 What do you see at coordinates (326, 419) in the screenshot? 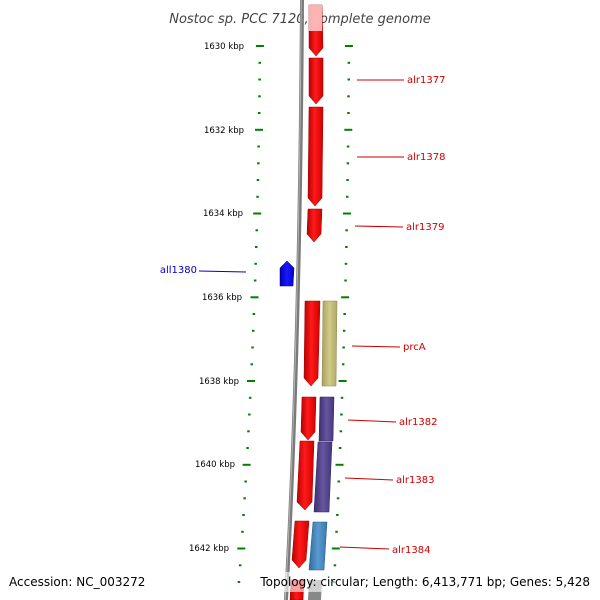
I see `gene-feature-alr1382` at bounding box center [326, 419].